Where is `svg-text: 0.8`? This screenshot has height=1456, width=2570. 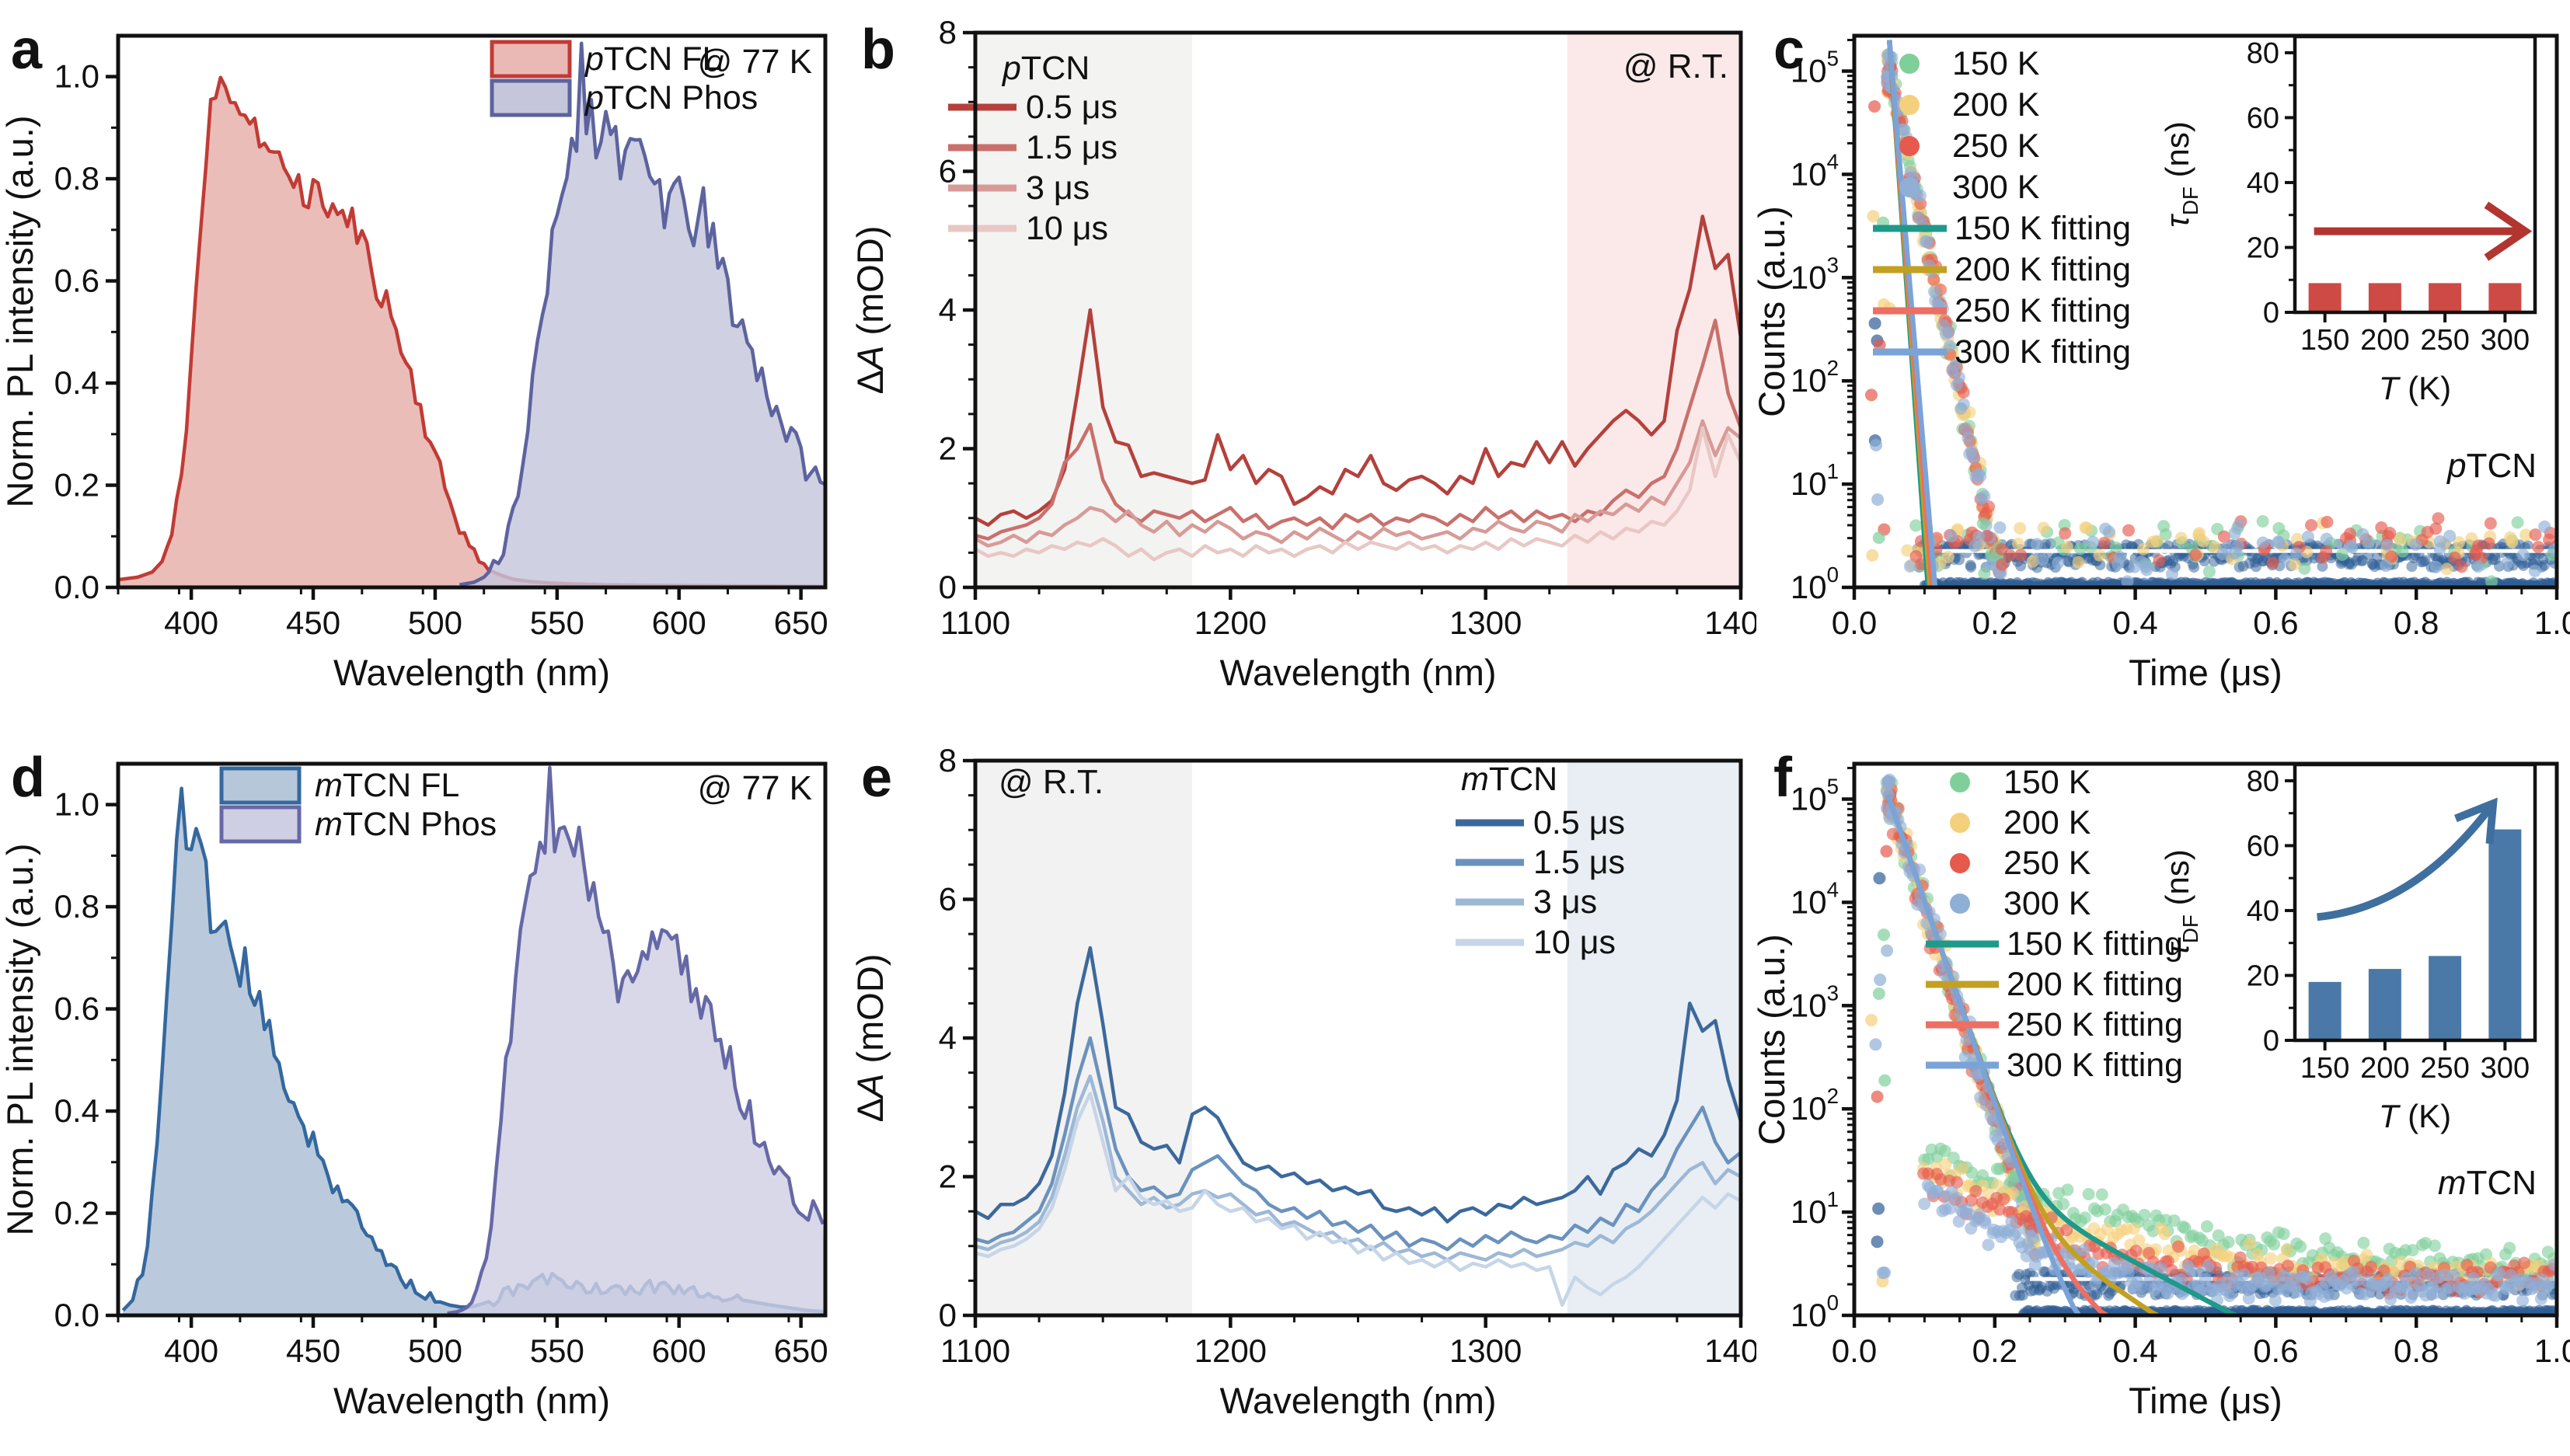
svg-text: 0.8 is located at coordinates (76, 907).